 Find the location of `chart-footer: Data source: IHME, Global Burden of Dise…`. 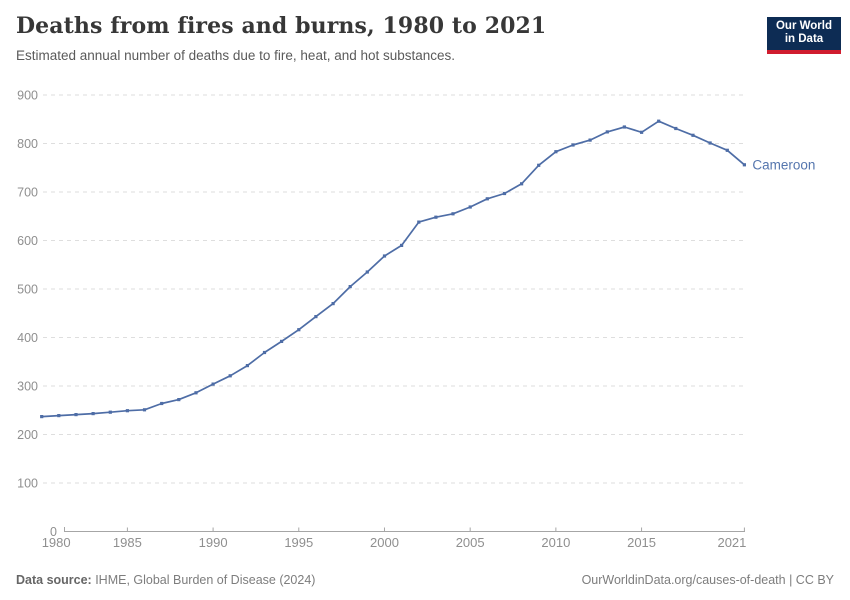

chart-footer: Data source: IHME, Global Burden of Dise… is located at coordinates (425, 580).